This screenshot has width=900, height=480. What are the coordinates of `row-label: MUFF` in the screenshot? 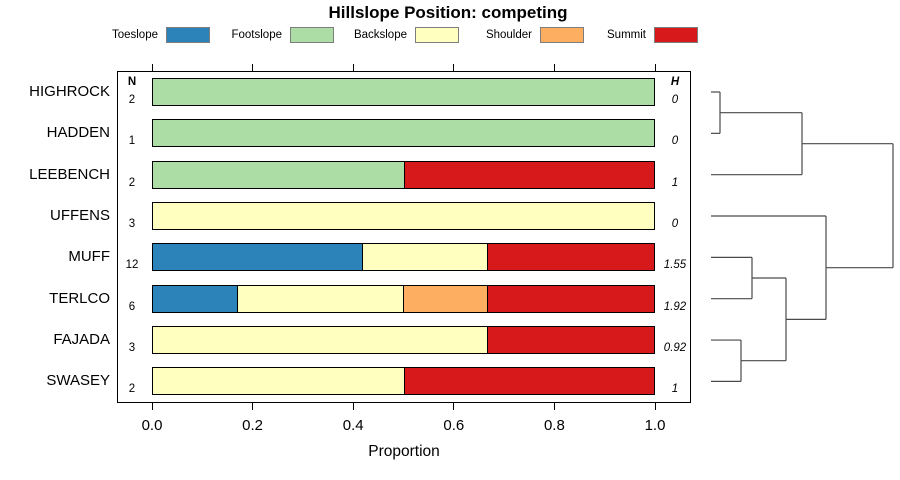 It's located at (89, 257).